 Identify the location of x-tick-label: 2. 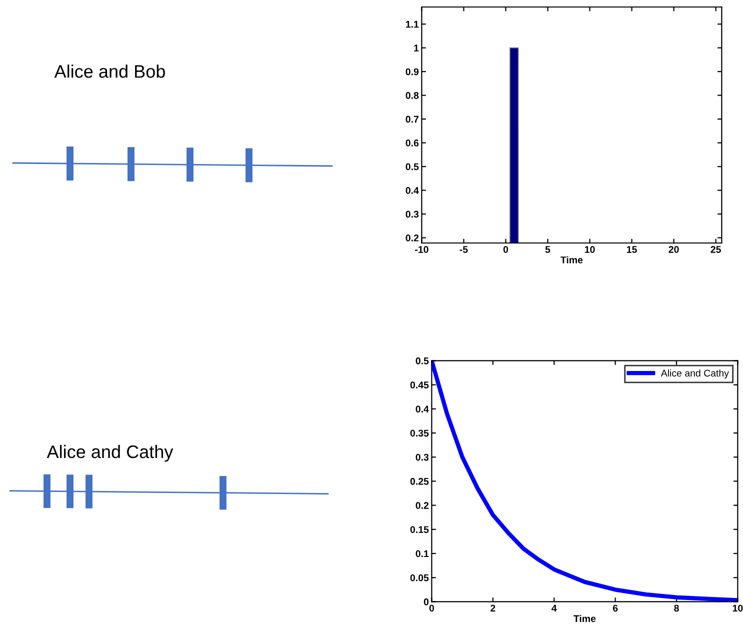
(493, 608).